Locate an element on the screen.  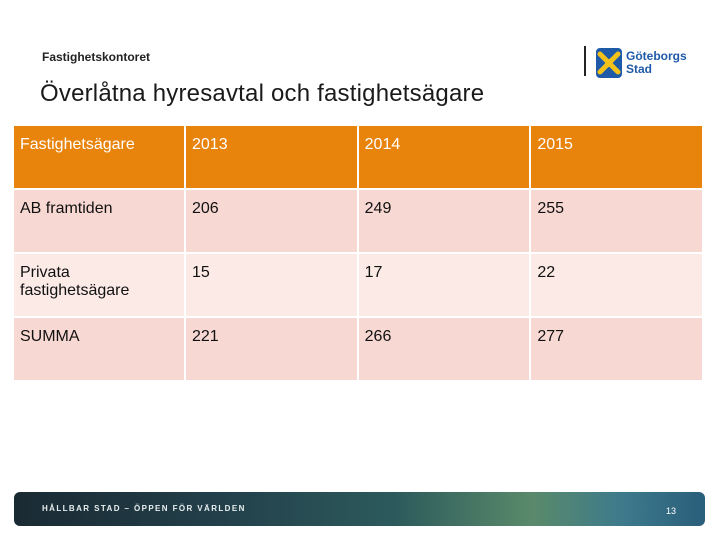
table-cell: AB framtiden is located at coordinates (100, 221).